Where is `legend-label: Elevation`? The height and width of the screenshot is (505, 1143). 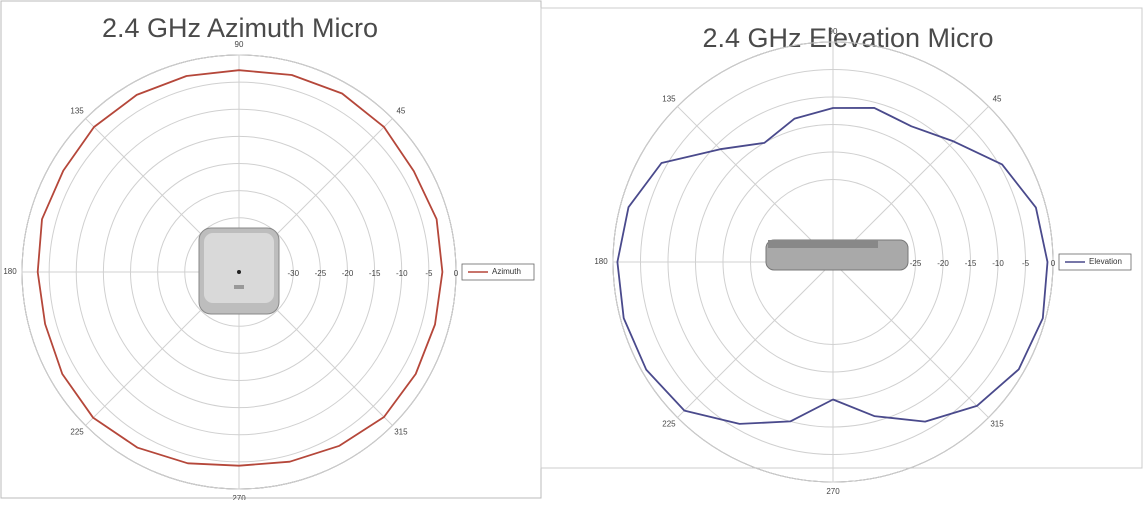
legend-label: Elevation is located at coordinates (1105, 261).